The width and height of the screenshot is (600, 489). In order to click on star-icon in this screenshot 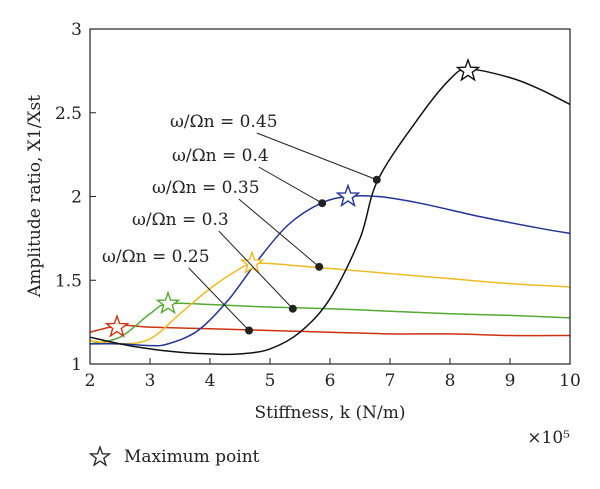, I will do `click(100, 456)`.